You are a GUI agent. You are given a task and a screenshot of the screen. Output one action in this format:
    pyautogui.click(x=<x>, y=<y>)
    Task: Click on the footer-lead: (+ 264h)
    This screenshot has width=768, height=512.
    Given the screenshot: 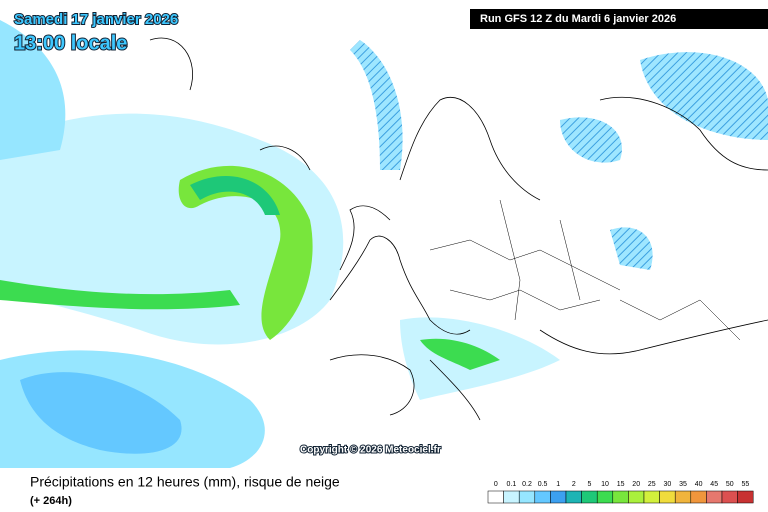 What is the action you would take?
    pyautogui.click(x=51, y=501)
    